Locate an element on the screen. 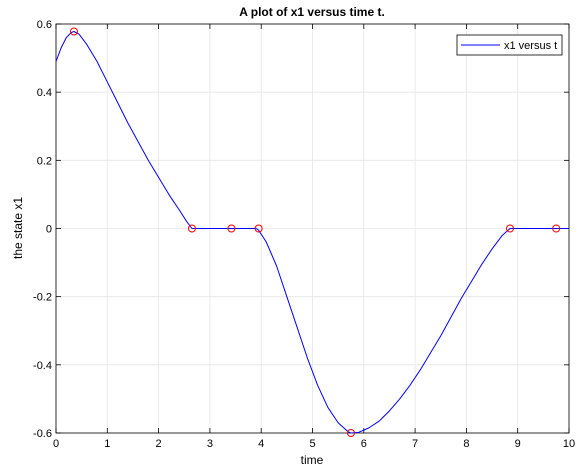 The width and height of the screenshot is (586, 467). legend-entry-label: x1 versus t is located at coordinates (530, 46).